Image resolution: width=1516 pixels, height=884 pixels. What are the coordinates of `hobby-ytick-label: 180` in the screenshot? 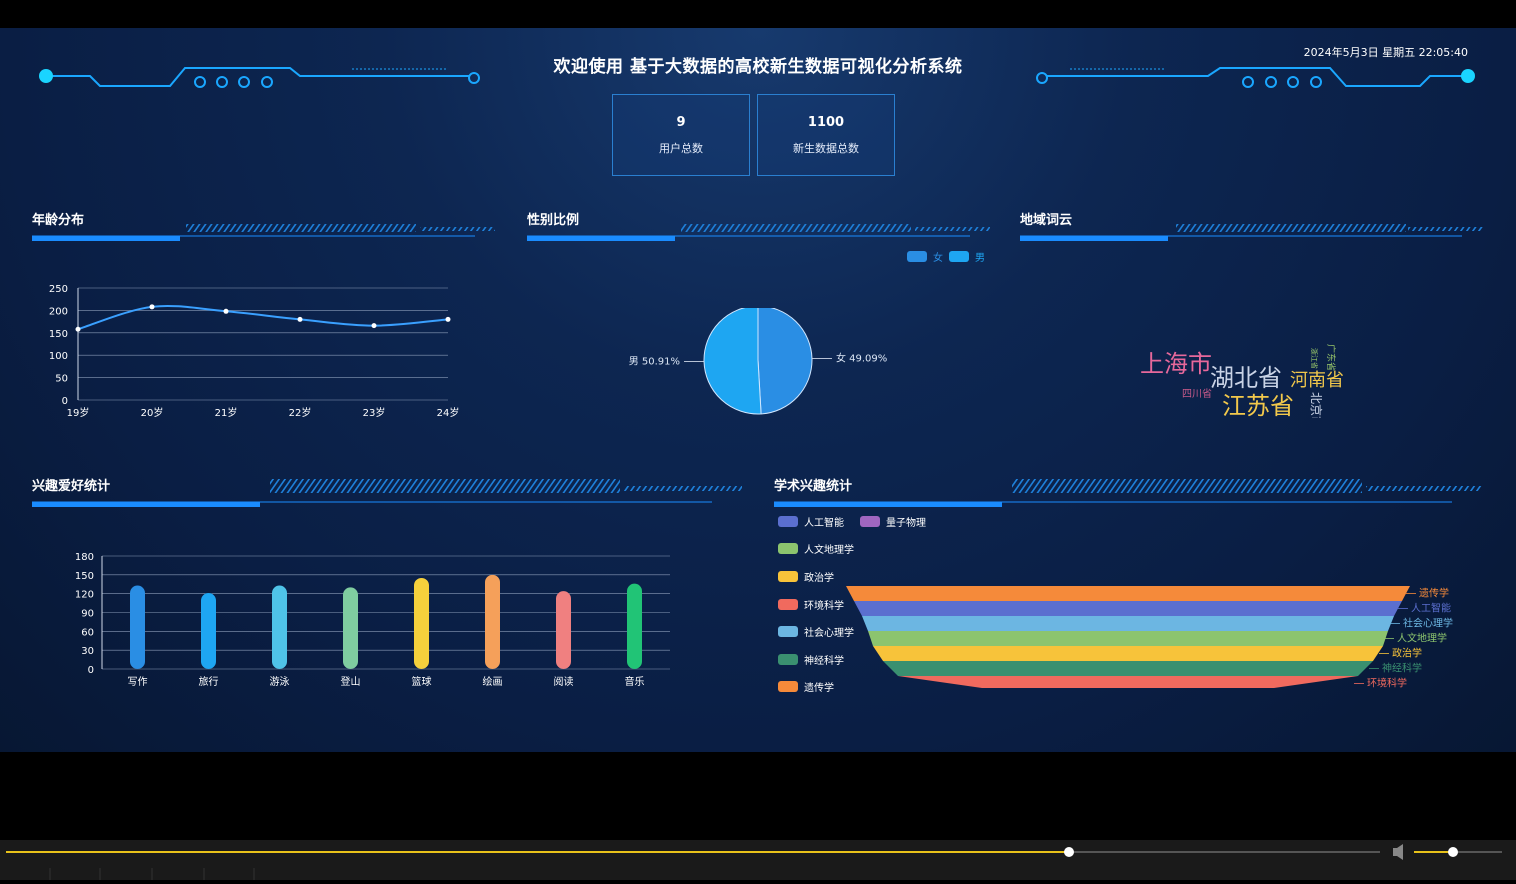 It's located at (84, 557).